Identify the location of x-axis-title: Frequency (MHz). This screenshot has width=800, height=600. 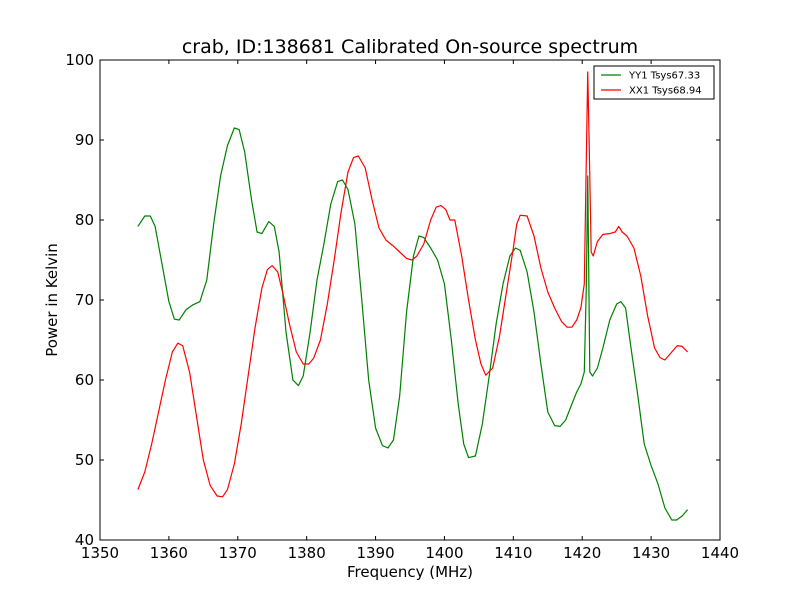
(410, 572).